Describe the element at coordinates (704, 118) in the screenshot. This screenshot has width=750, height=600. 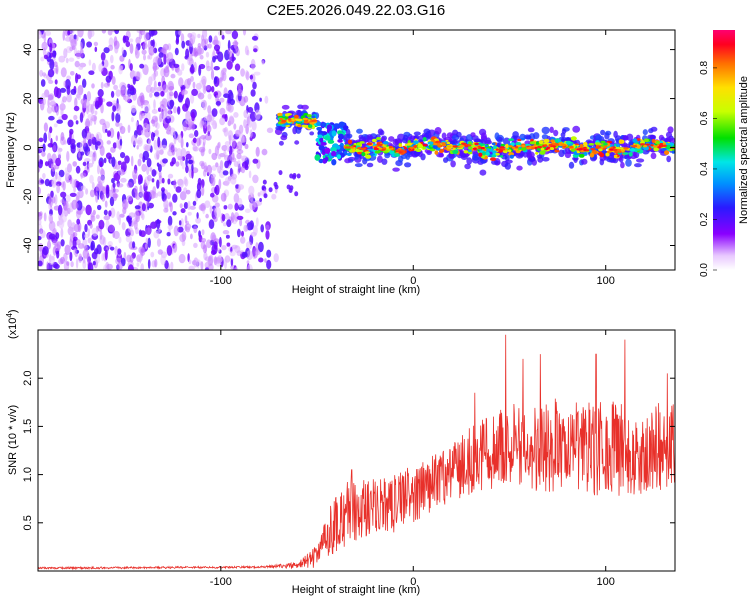
I see `colorbar-tick-label: 0.6` at that location.